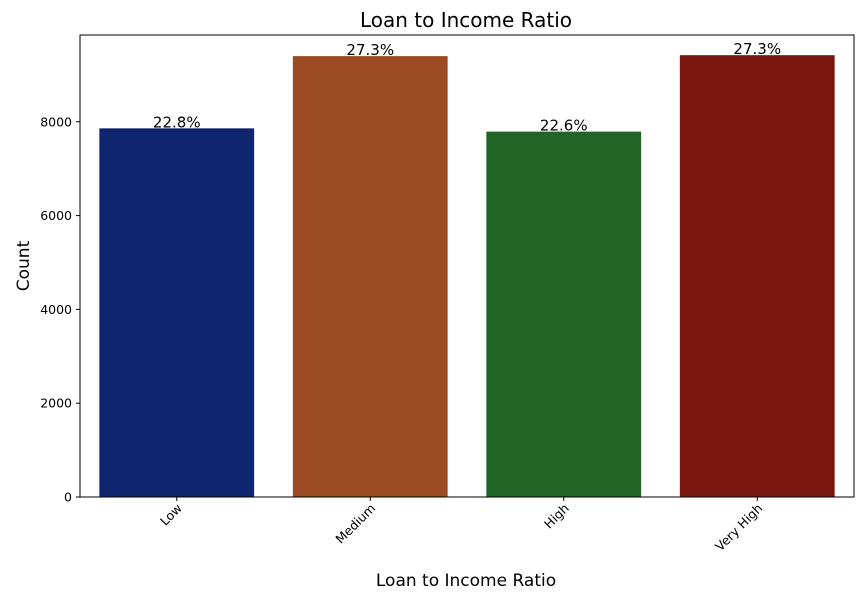 Image resolution: width=864 pixels, height=599 pixels. Describe the element at coordinates (370, 50) in the screenshot. I see `data-label-1: 27.3%` at that location.